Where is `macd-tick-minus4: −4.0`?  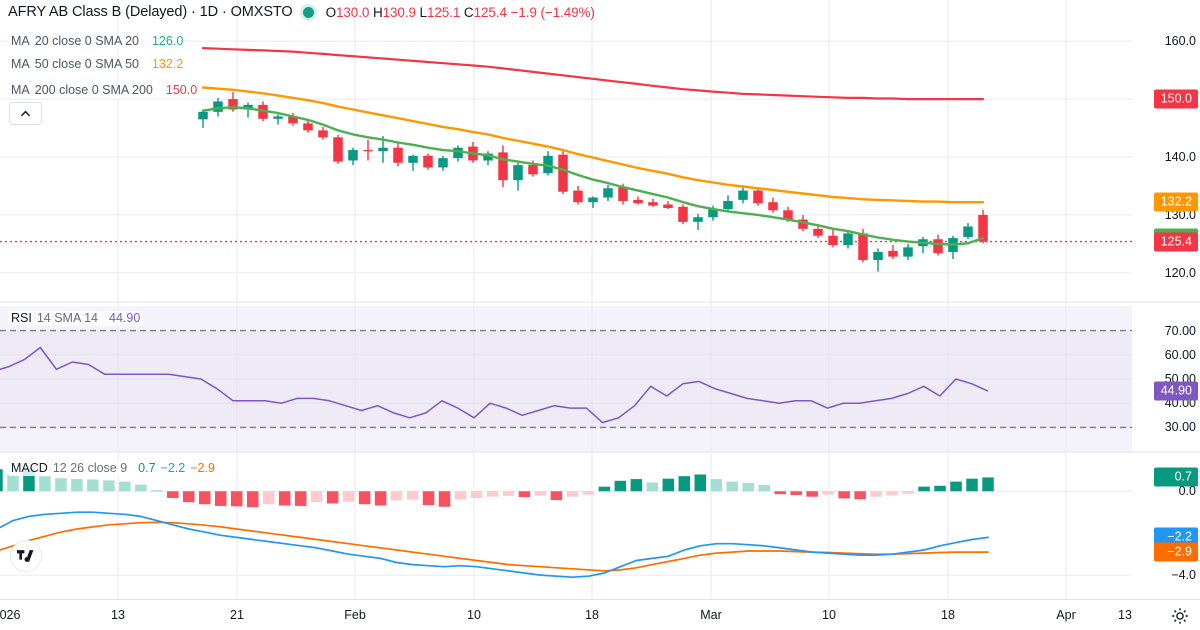 macd-tick-minus4: −4.0 is located at coordinates (1183, 575).